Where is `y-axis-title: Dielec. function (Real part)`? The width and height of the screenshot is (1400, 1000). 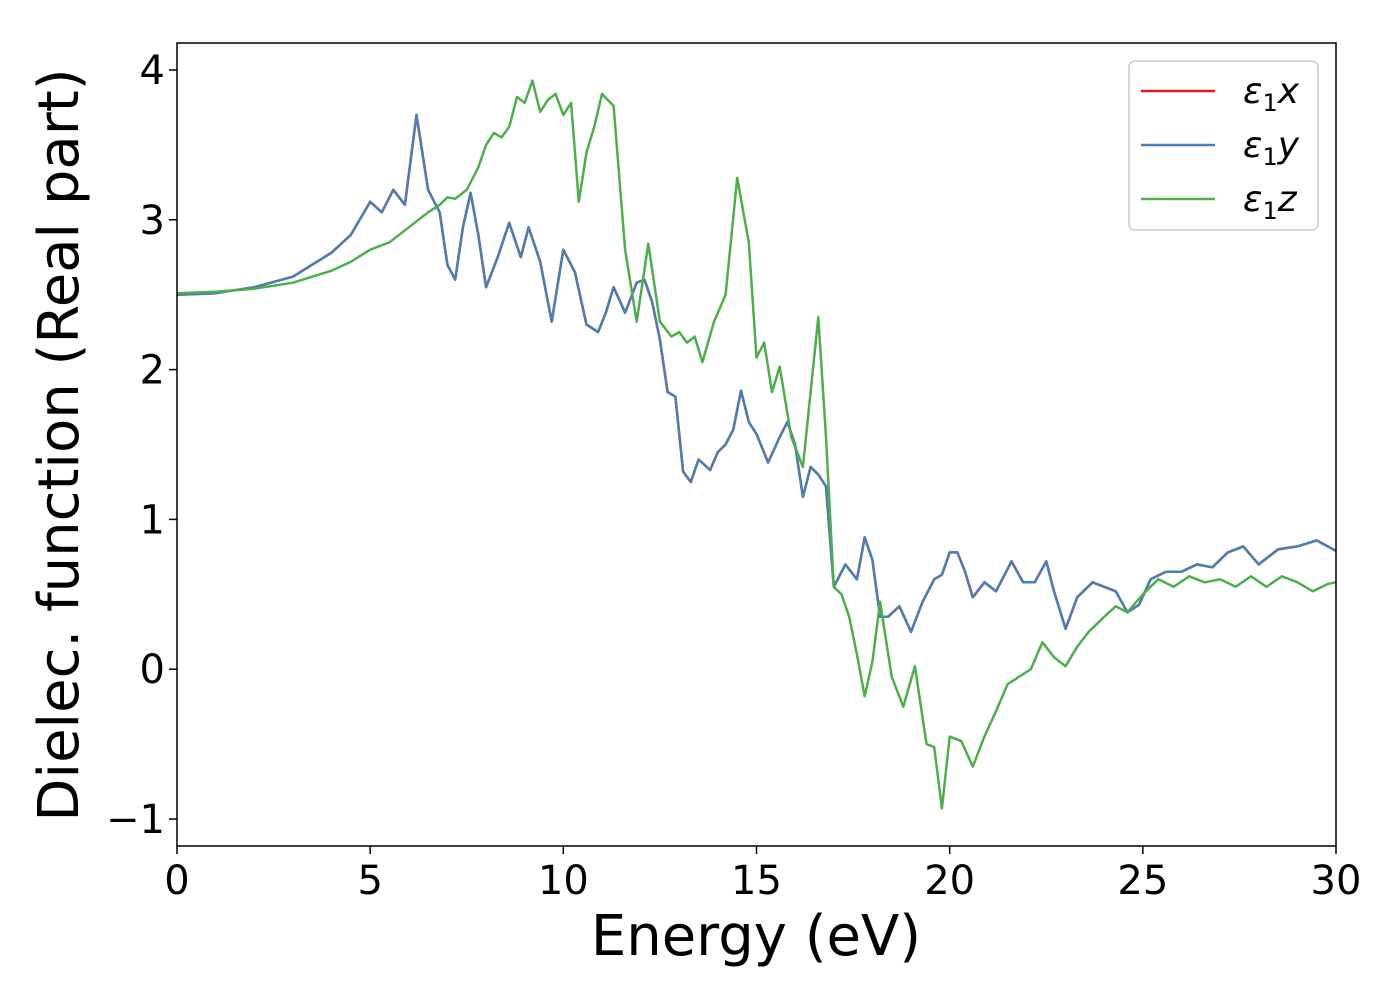
y-axis-title: Dielec. function (Real part) is located at coordinates (59, 444).